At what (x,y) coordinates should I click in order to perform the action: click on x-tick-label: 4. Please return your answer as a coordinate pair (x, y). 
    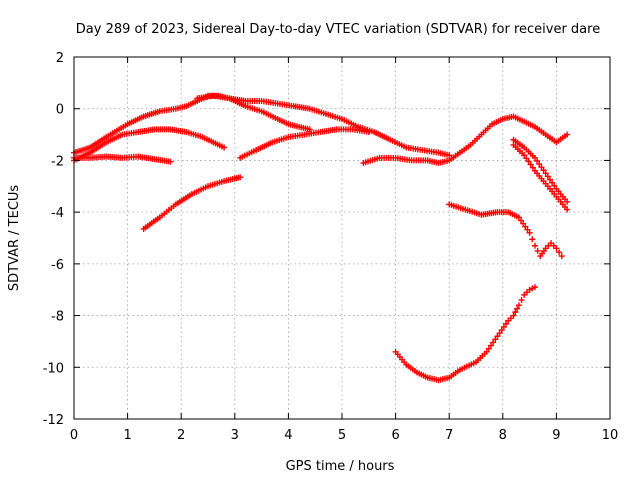
    Looking at the image, I should click on (288, 435).